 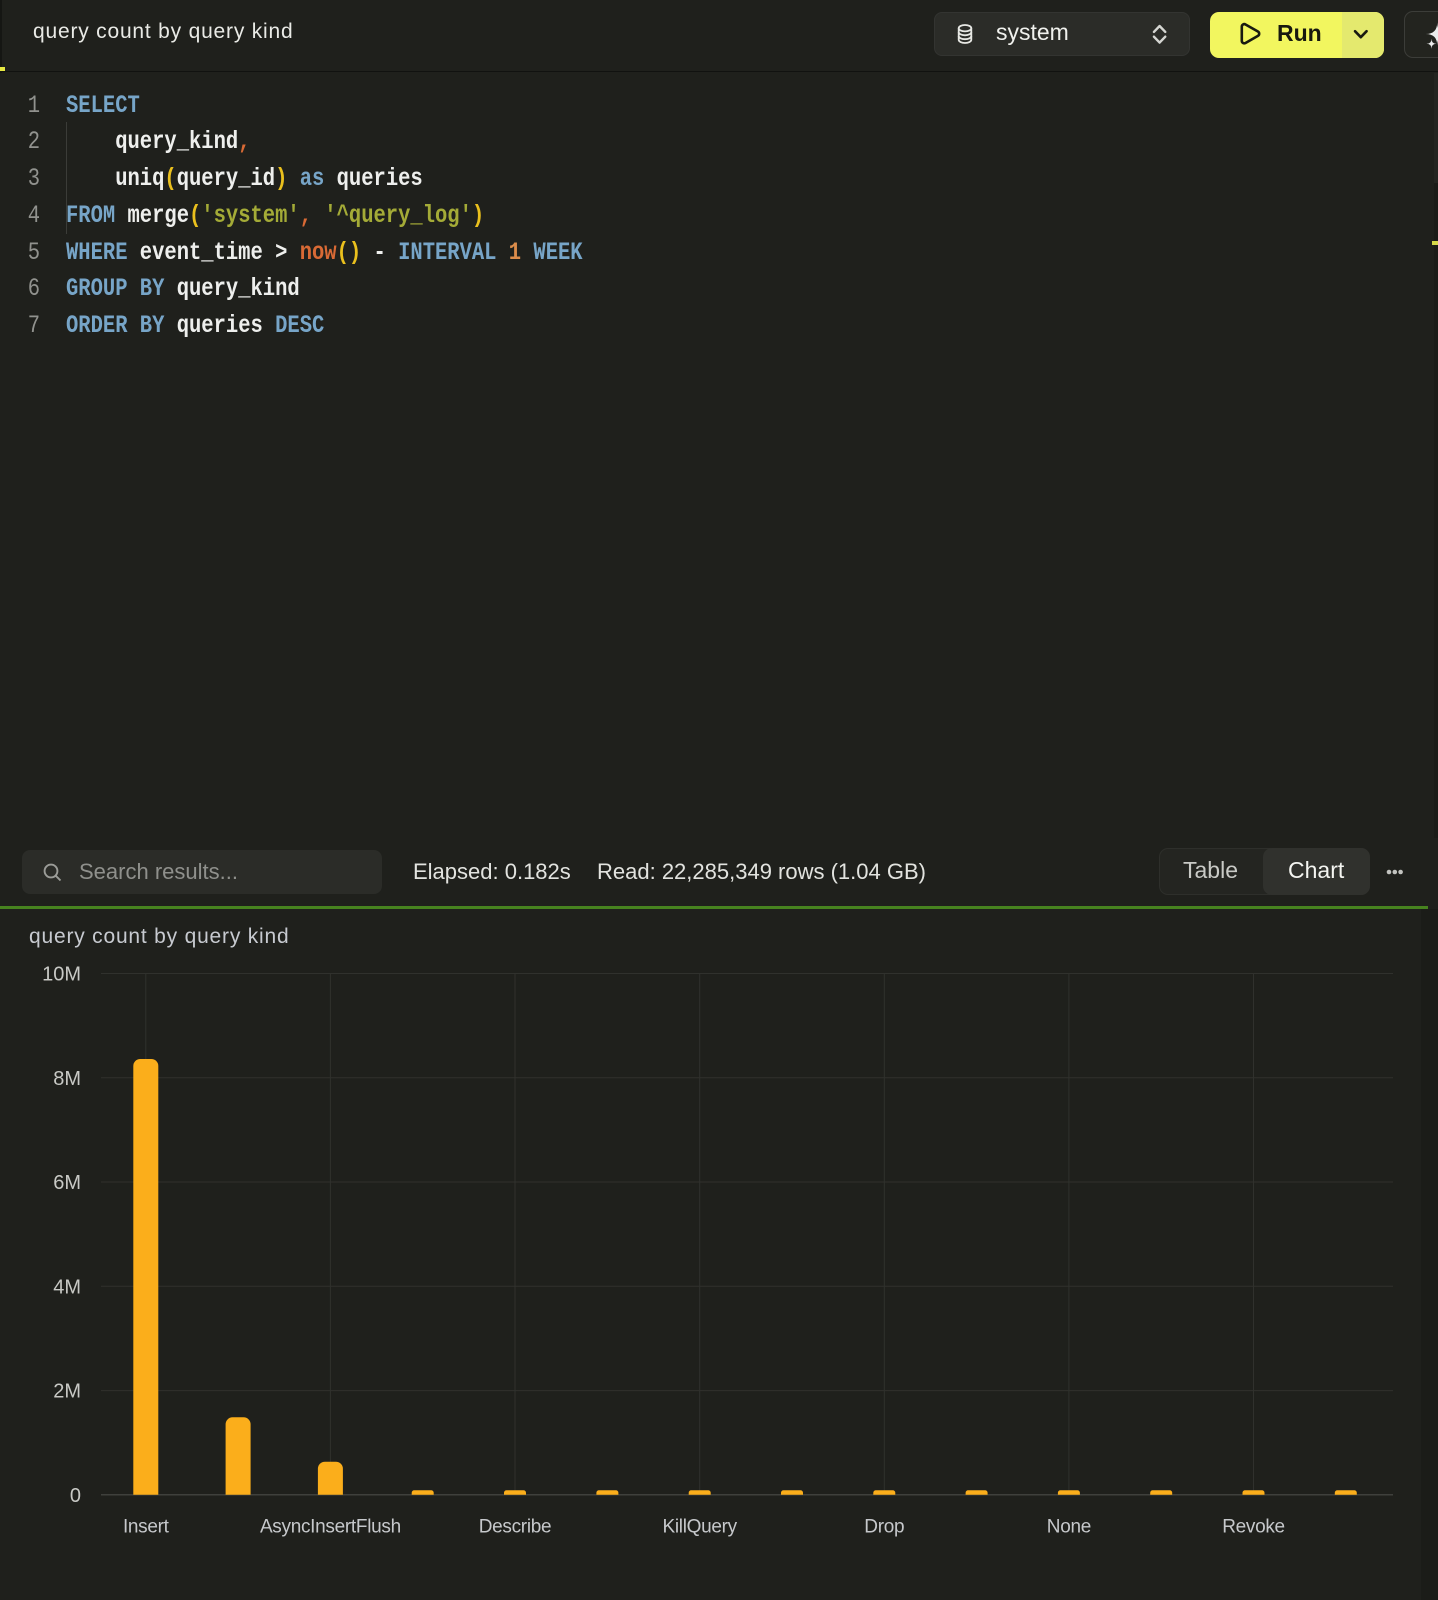 What do you see at coordinates (61, 975) in the screenshot?
I see `svg-text: 10M` at bounding box center [61, 975].